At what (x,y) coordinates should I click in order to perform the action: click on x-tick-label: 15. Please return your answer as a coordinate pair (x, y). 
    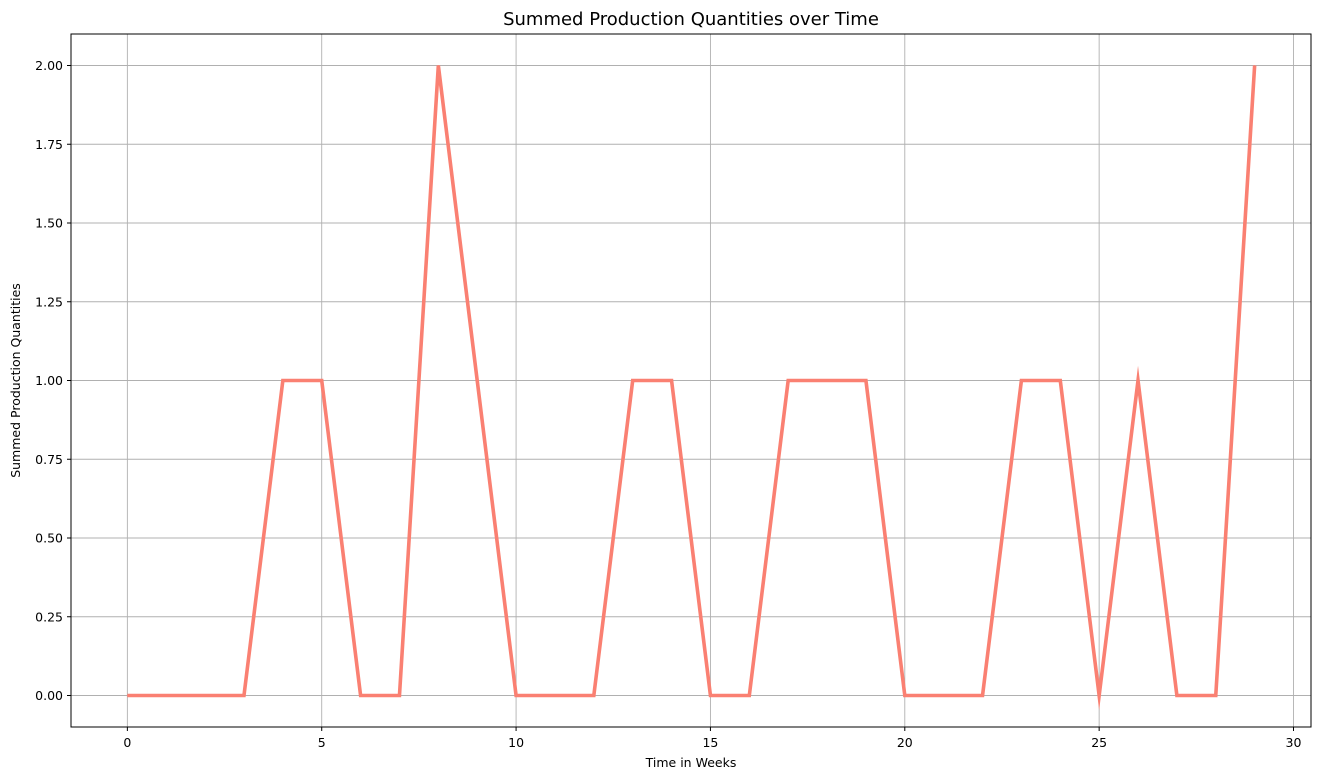
    Looking at the image, I should click on (710, 742).